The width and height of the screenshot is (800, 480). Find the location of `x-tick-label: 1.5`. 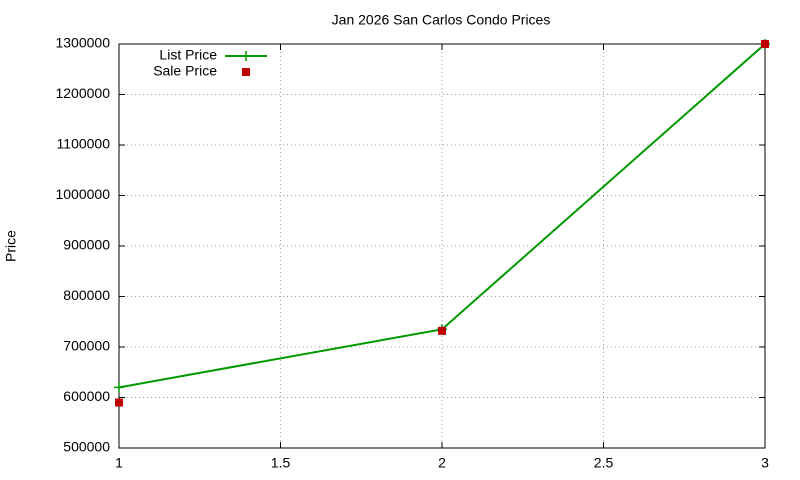

x-tick-label: 1.5 is located at coordinates (281, 463).